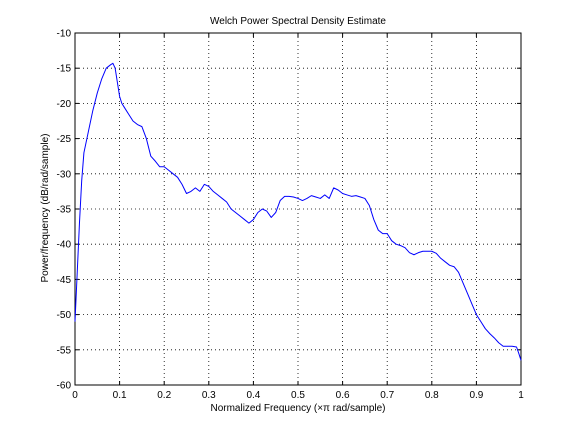 The height and width of the screenshot is (437, 576). I want to click on chart-title: Welch Power Spectral Density Estimate, so click(298, 21).